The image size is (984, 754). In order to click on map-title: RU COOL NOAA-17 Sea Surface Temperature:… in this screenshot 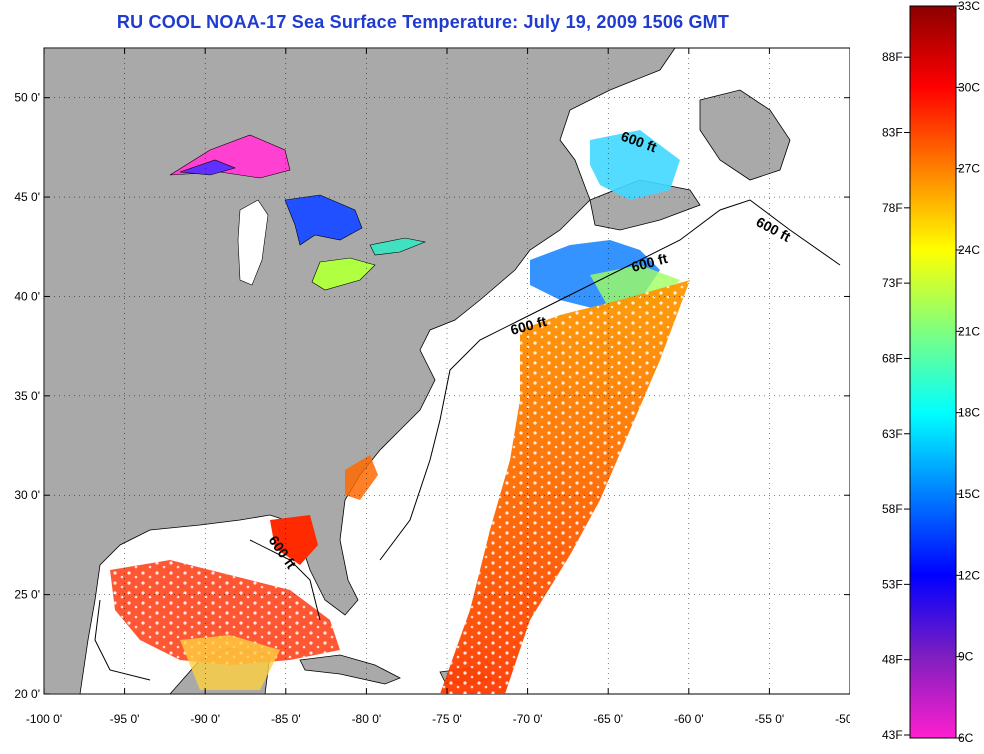, I will do `click(423, 22)`.